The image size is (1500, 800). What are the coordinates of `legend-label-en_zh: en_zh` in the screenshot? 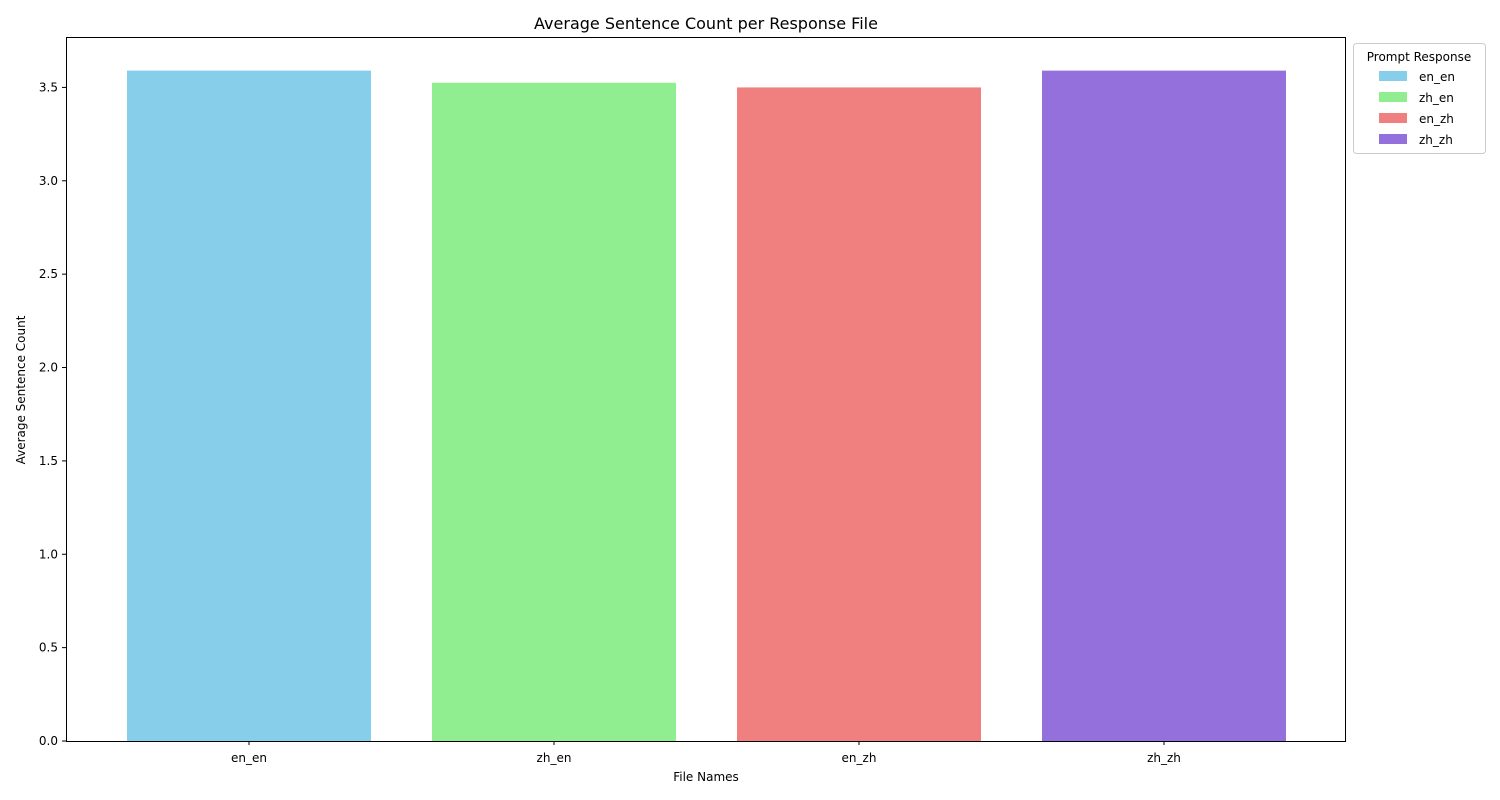 It's located at (1436, 119).